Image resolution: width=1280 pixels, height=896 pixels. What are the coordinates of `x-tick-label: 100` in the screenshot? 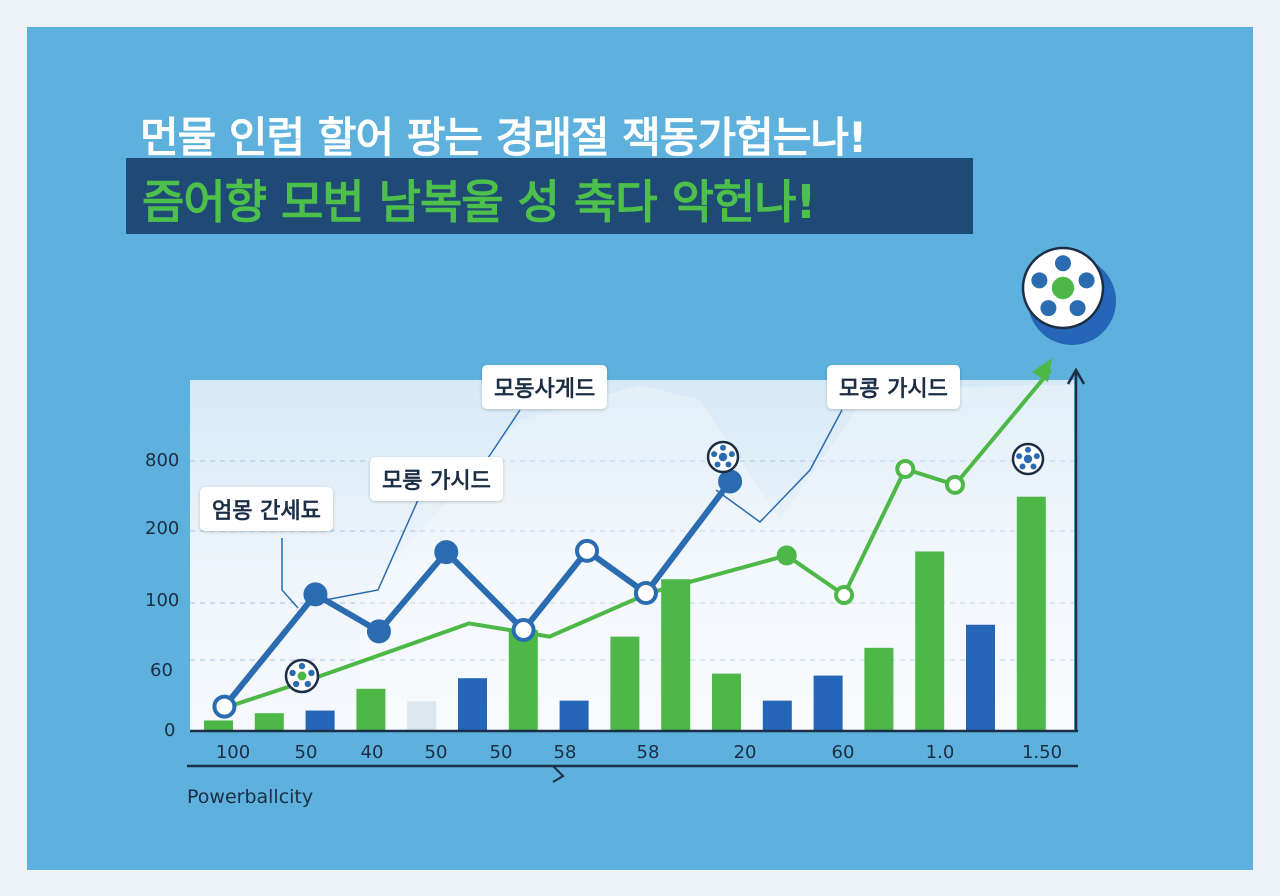 It's located at (233, 752).